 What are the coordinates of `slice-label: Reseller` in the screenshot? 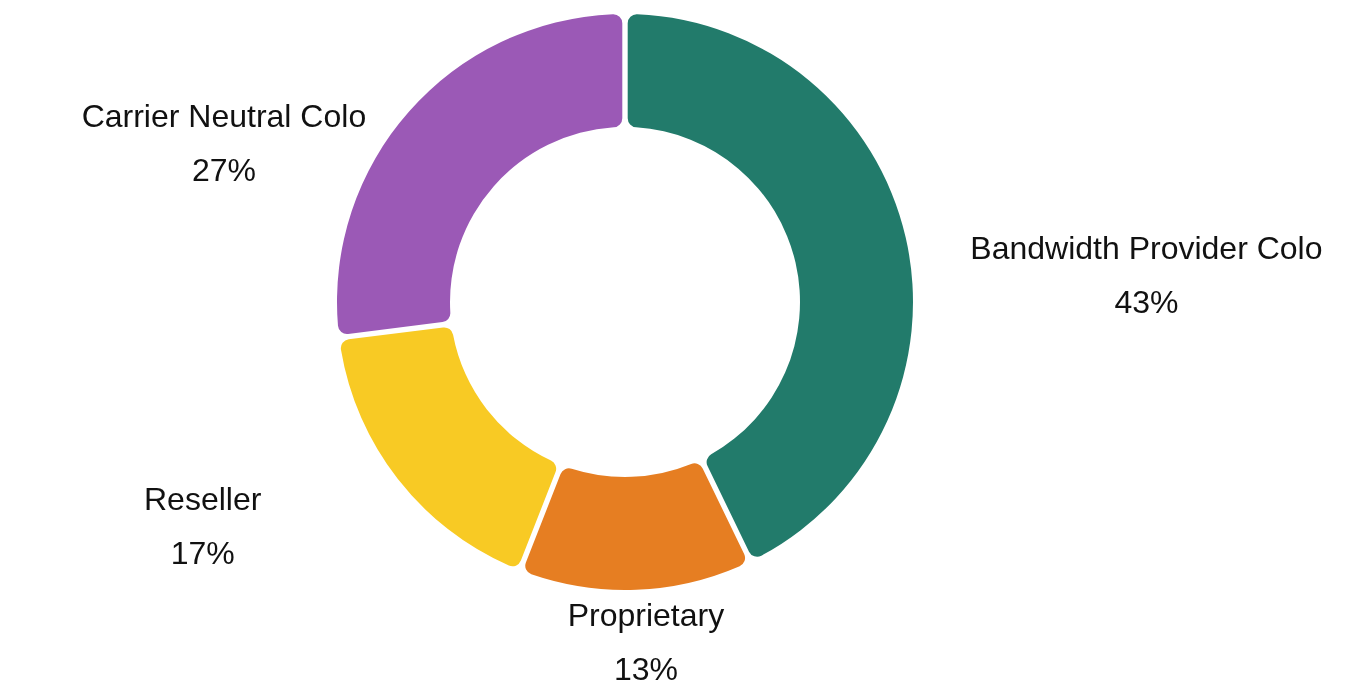 It's located at (203, 499).